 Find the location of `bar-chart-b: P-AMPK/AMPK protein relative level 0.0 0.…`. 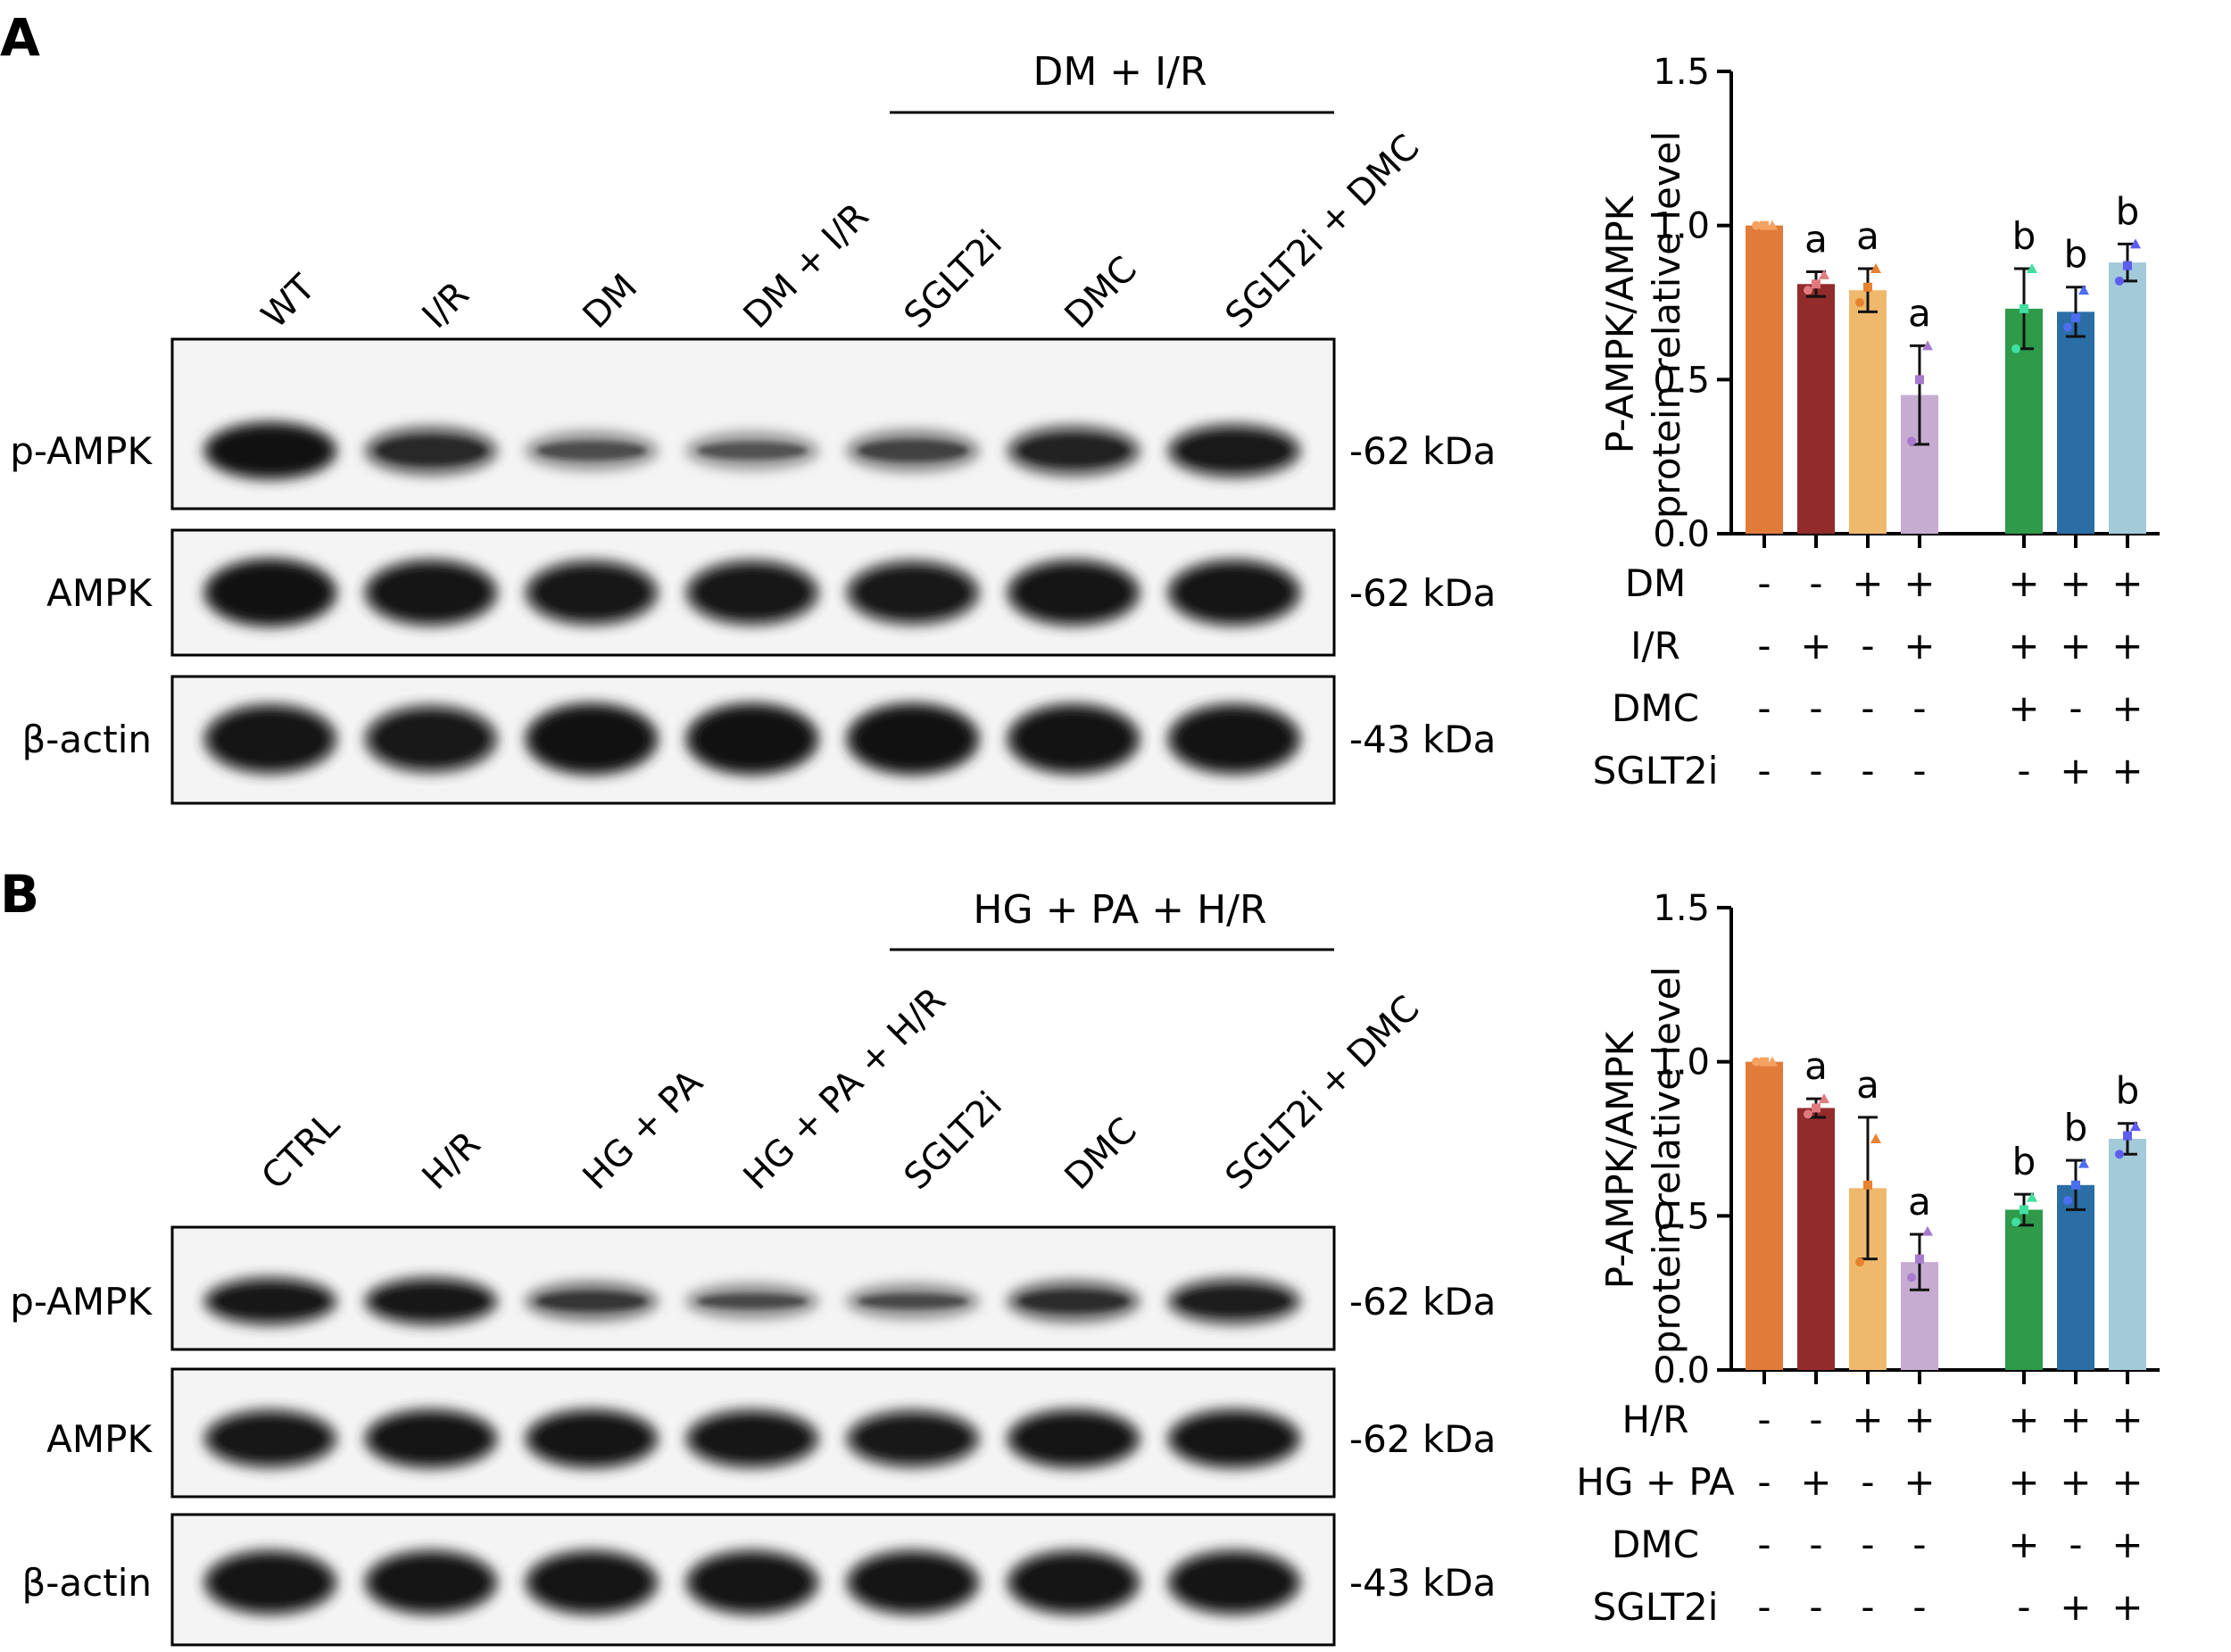

bar-chart-b: P-AMPK/AMPK protein relative level 0.0 0.… is located at coordinates (1868, 1258).